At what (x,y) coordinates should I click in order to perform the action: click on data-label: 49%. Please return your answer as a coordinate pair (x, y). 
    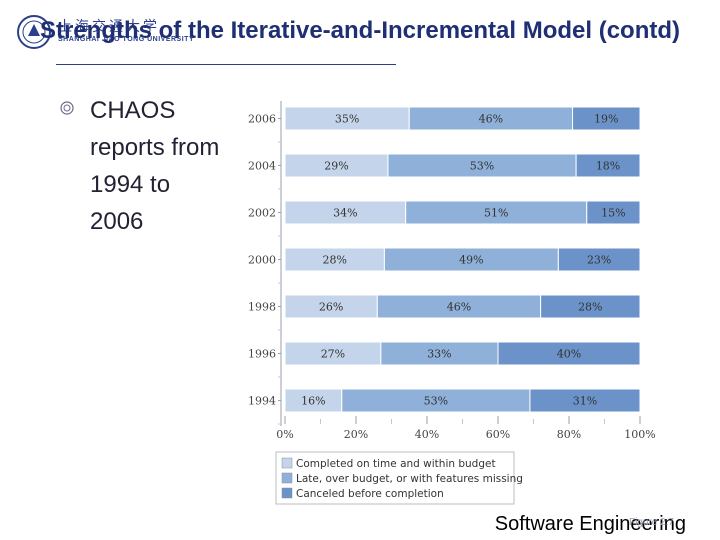
    Looking at the image, I should click on (471, 260).